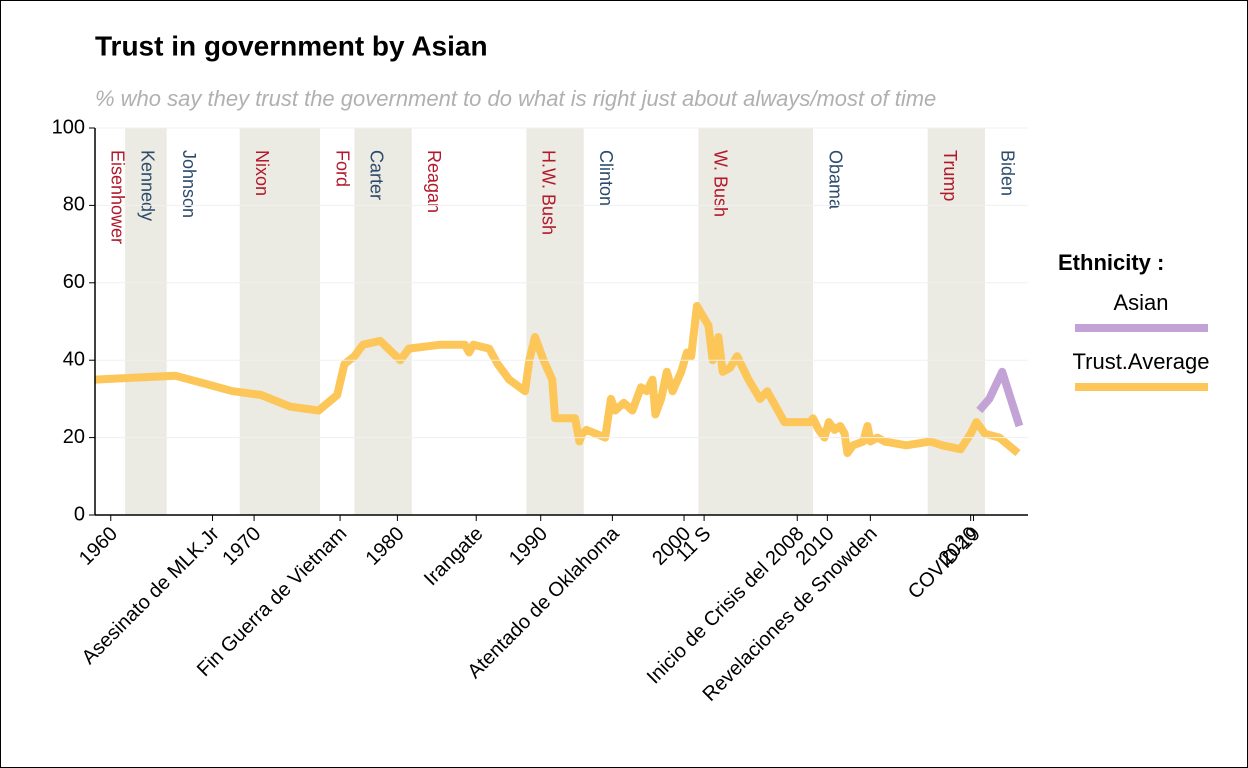  Describe the element at coordinates (74, 205) in the screenshot. I see `y-tick-label: 80` at that location.